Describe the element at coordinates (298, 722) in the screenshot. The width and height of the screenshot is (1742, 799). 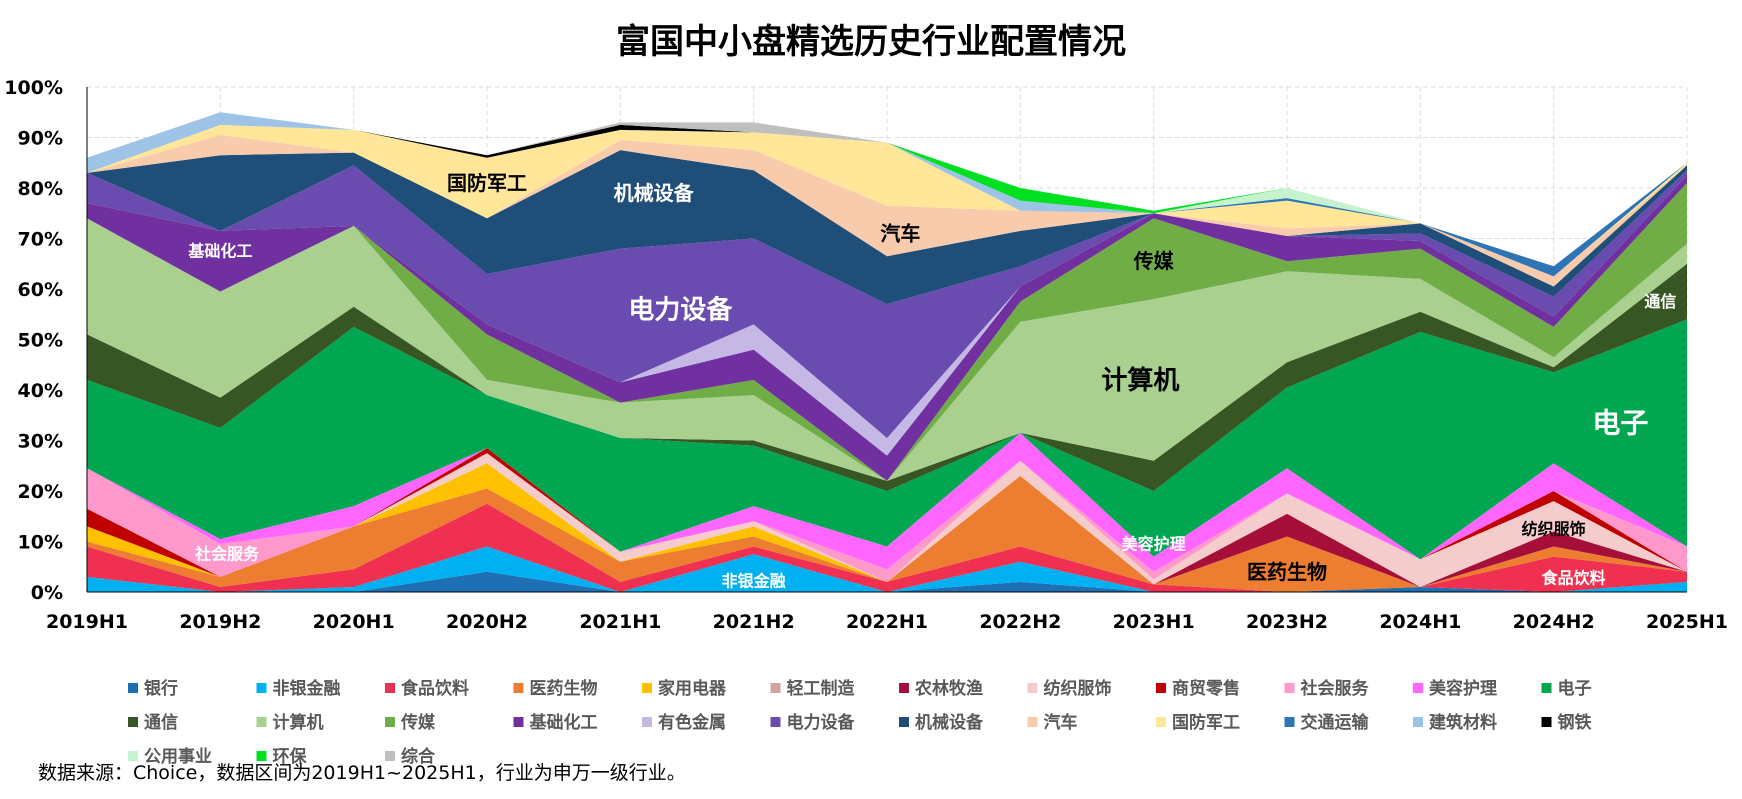
I see `legend-label: 计算机` at that location.